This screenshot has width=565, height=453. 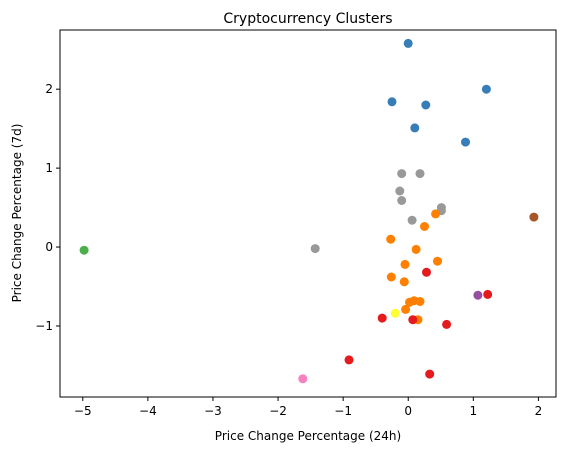 What do you see at coordinates (308, 436) in the screenshot?
I see `x-axis-label: Price Change Percentage (24h)` at bounding box center [308, 436].